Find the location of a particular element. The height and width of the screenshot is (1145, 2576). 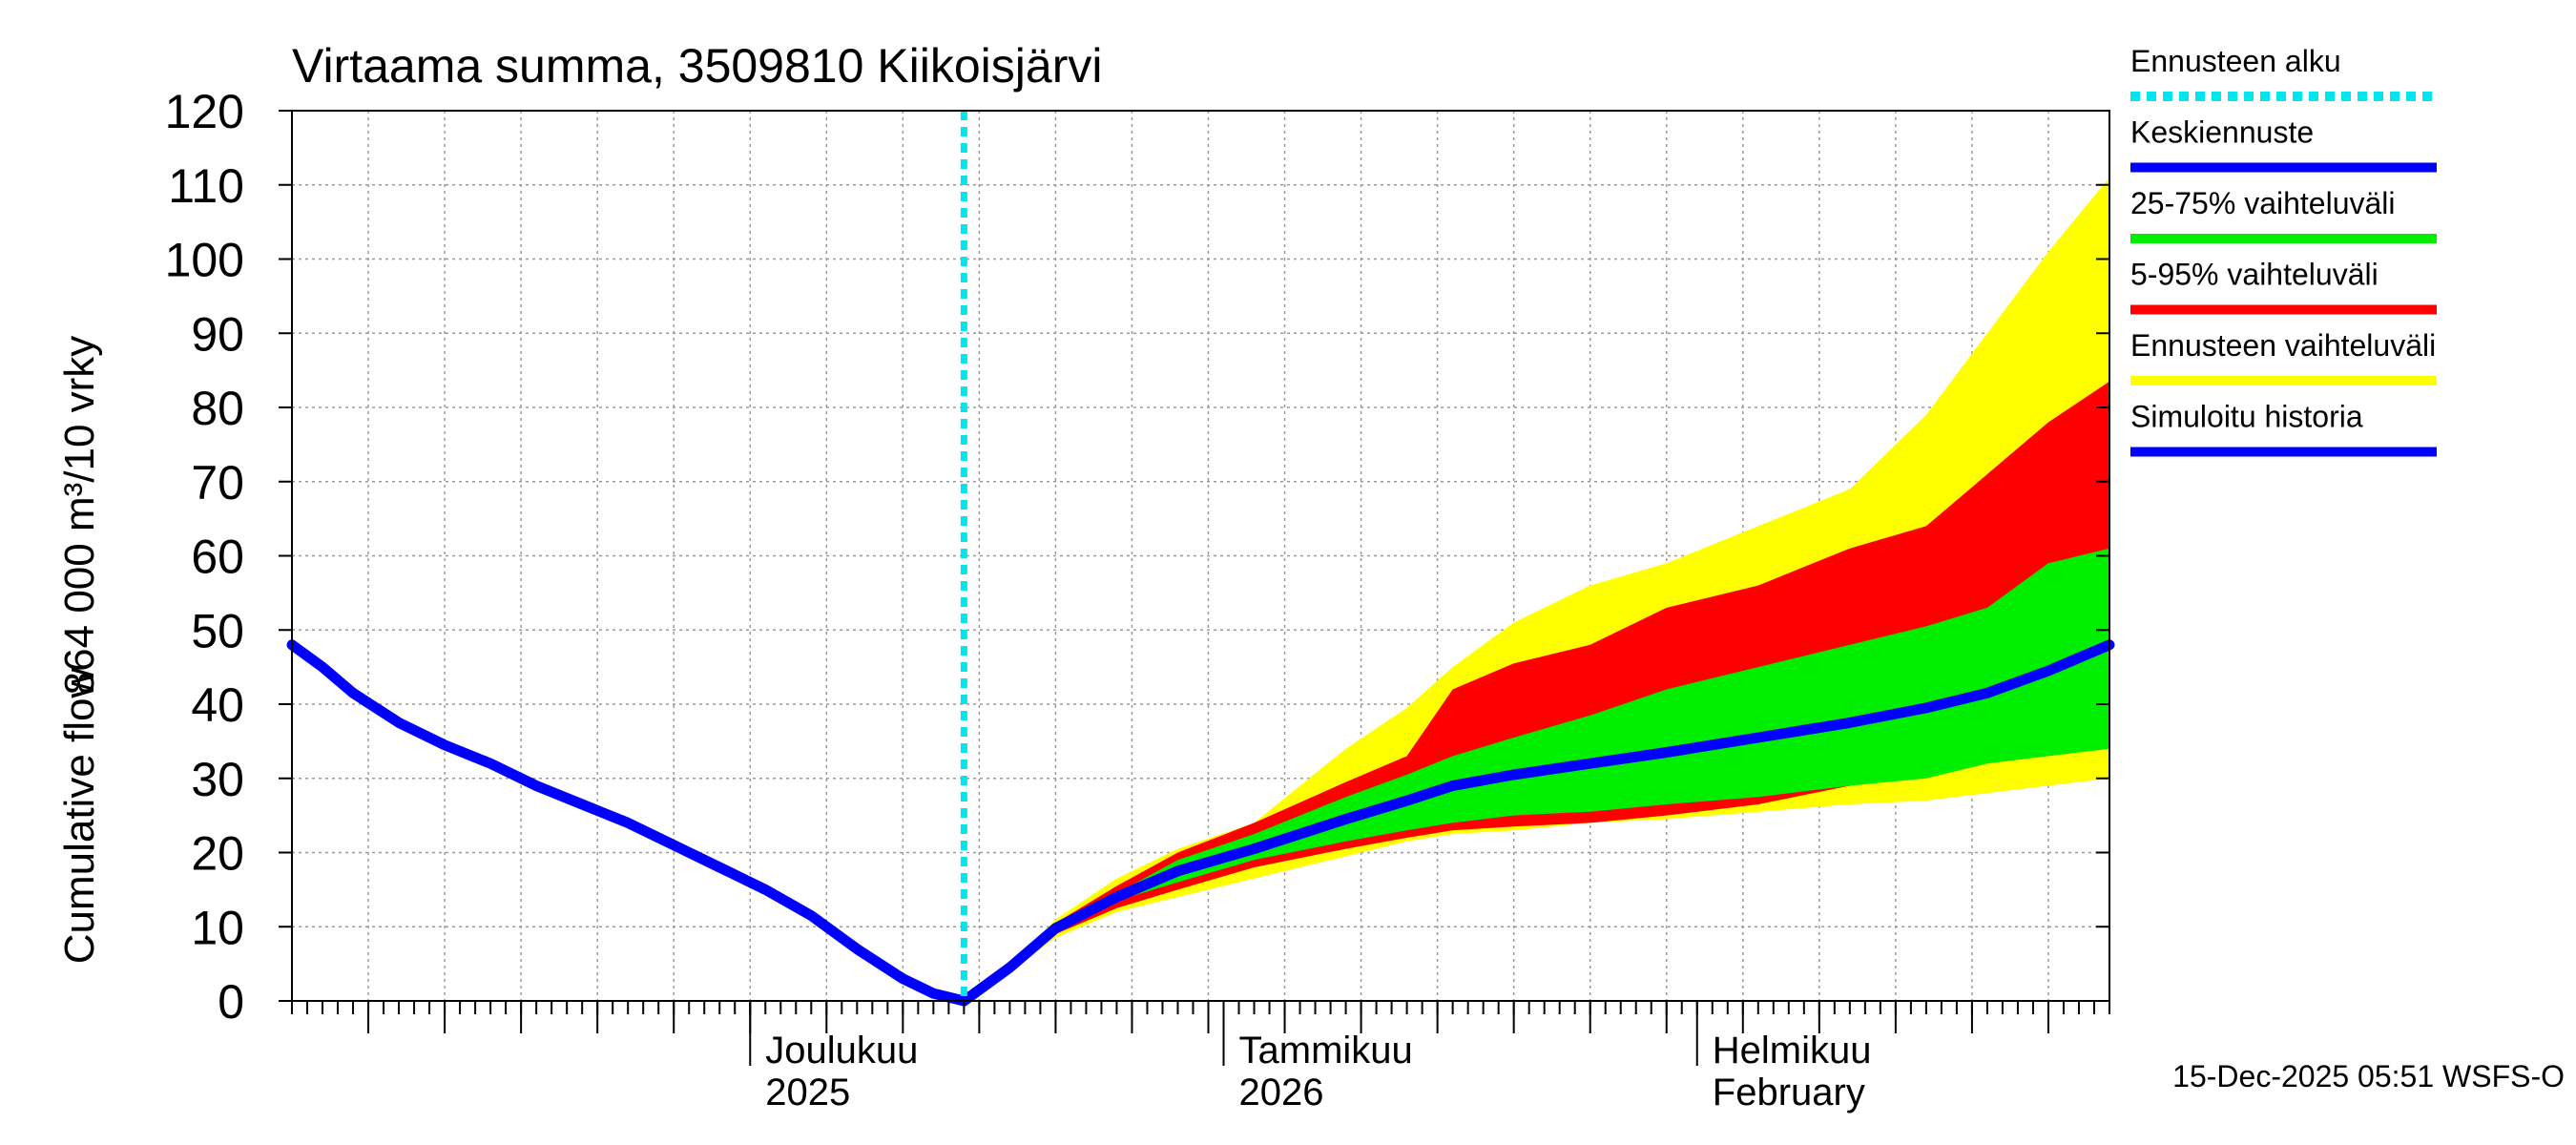

y-tick-label: 50 is located at coordinates (217, 630).